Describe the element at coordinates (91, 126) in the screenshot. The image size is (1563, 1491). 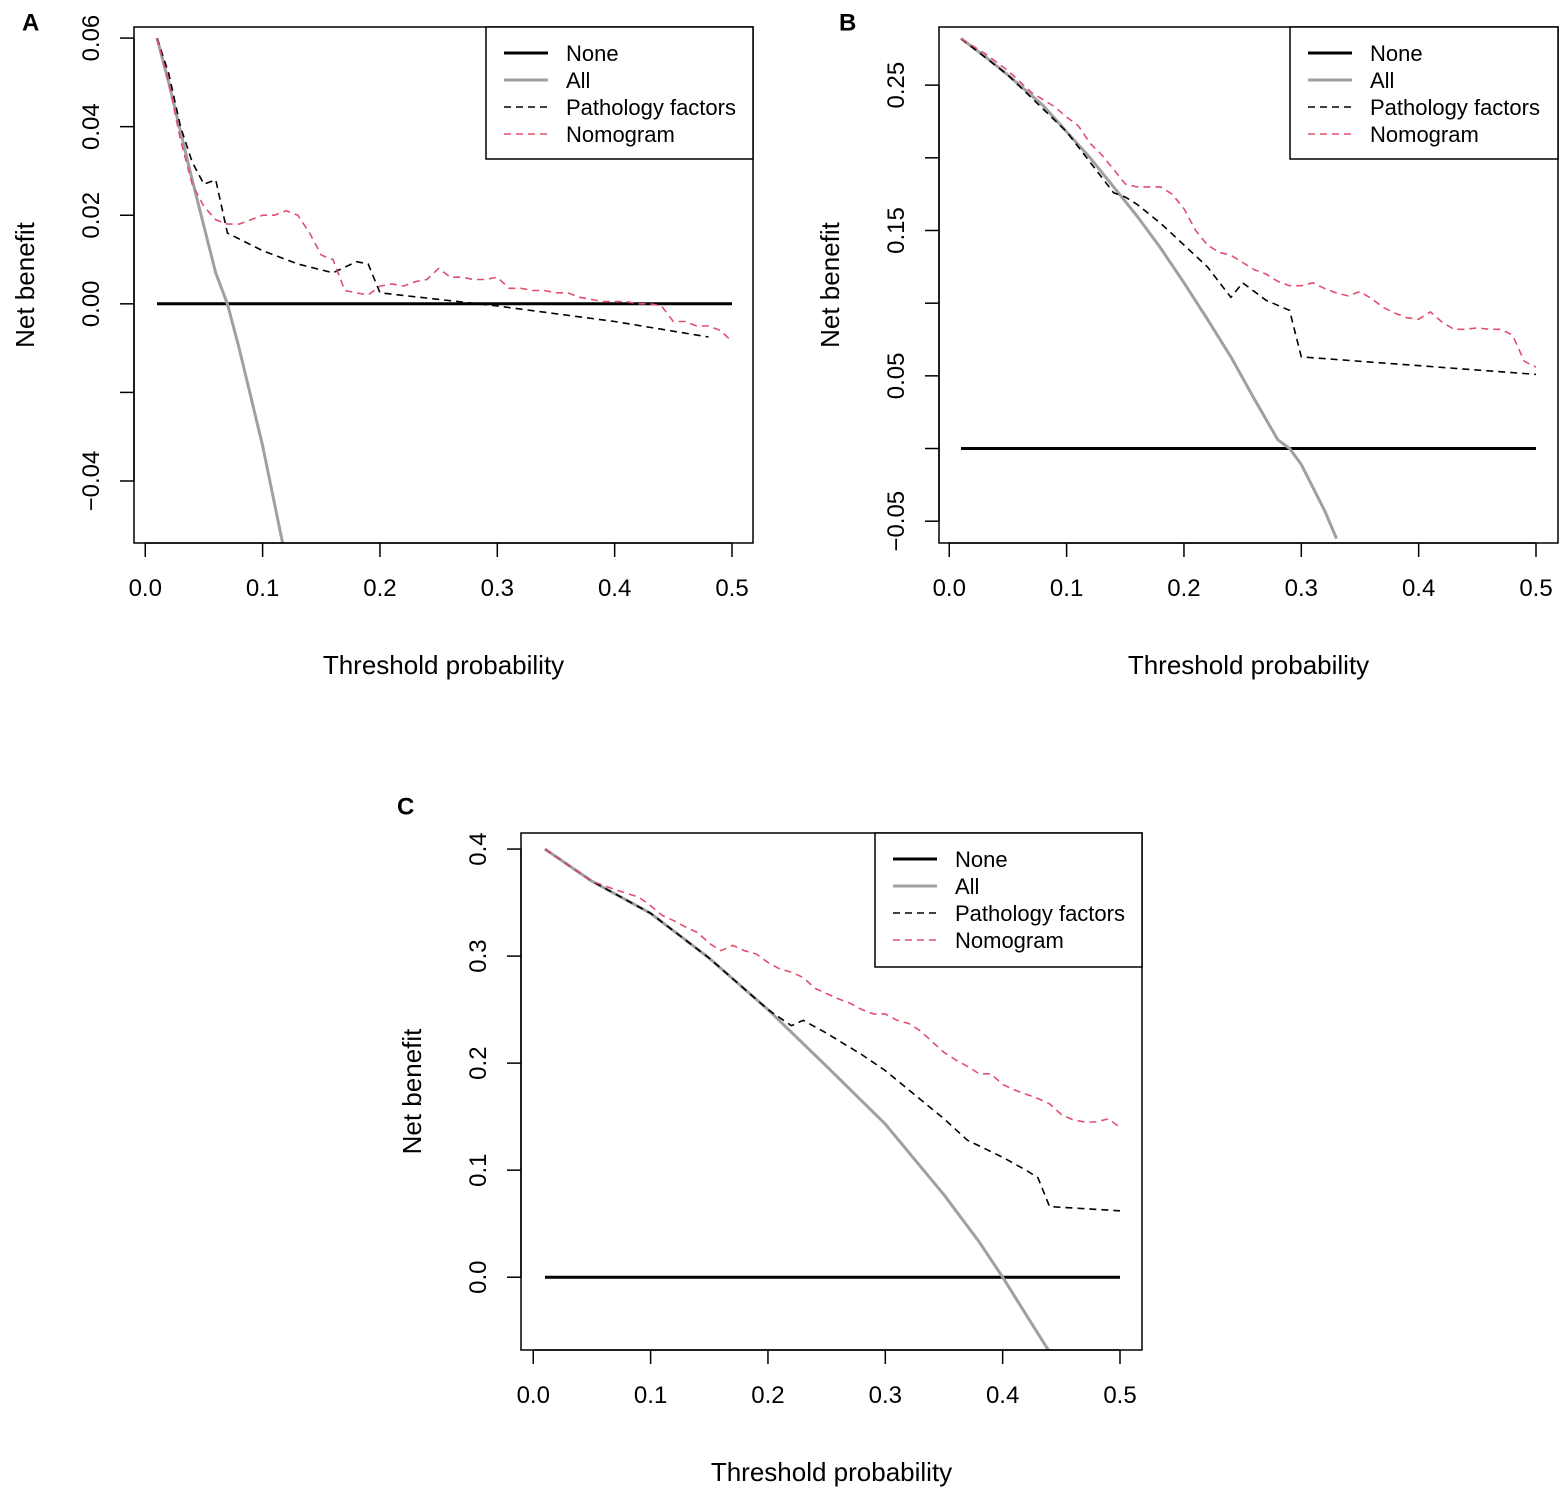
I see `y-tick-label: 0.04` at that location.